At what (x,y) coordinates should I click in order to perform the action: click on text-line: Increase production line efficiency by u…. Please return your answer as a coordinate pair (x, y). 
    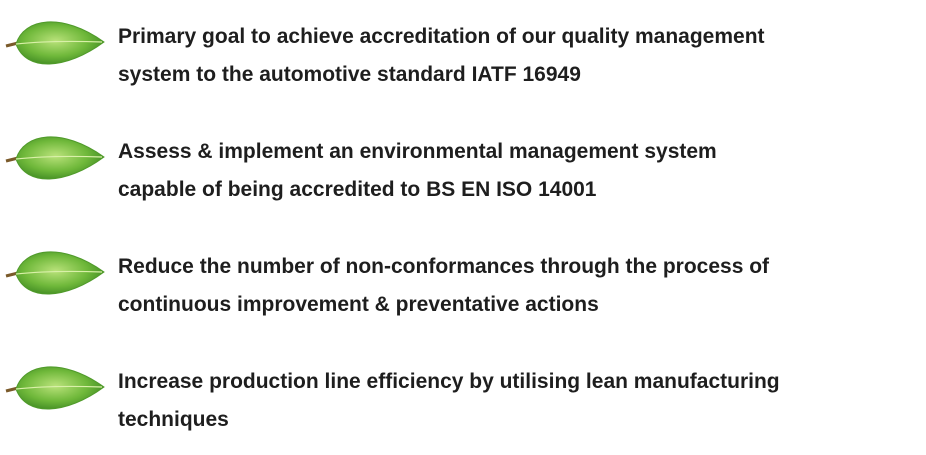
    Looking at the image, I should click on (449, 381).